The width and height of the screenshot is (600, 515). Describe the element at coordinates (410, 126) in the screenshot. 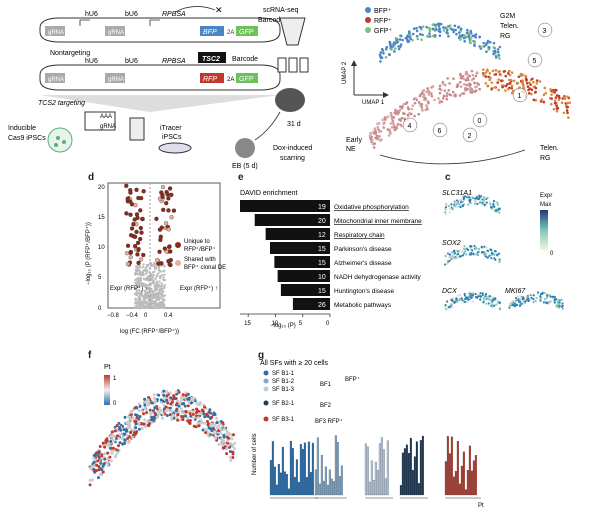

I see `cluster-label: 4` at that location.